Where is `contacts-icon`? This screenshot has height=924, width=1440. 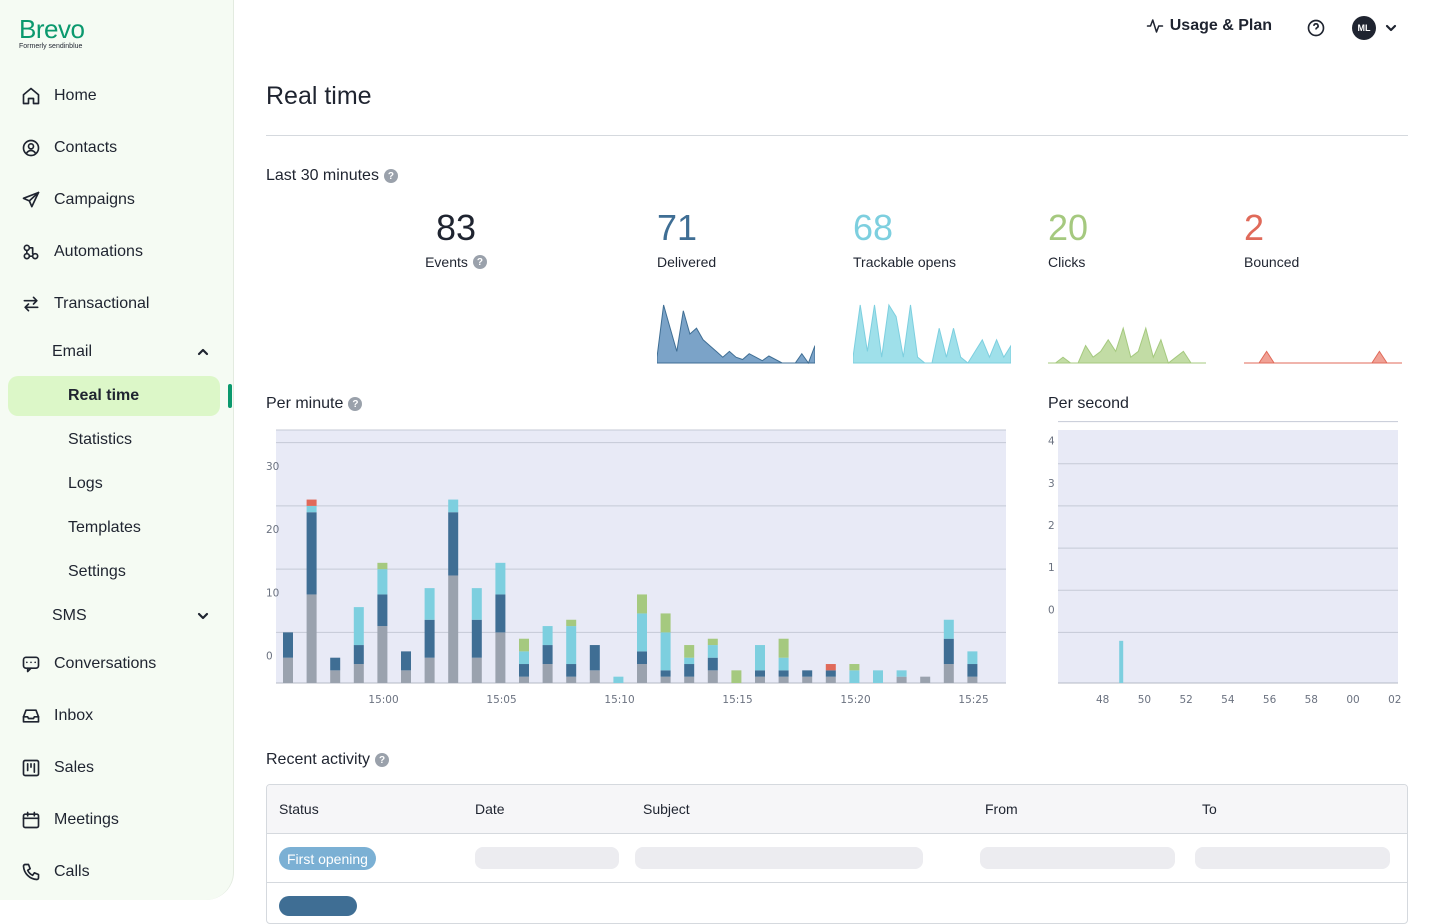
contacts-icon is located at coordinates (31, 148).